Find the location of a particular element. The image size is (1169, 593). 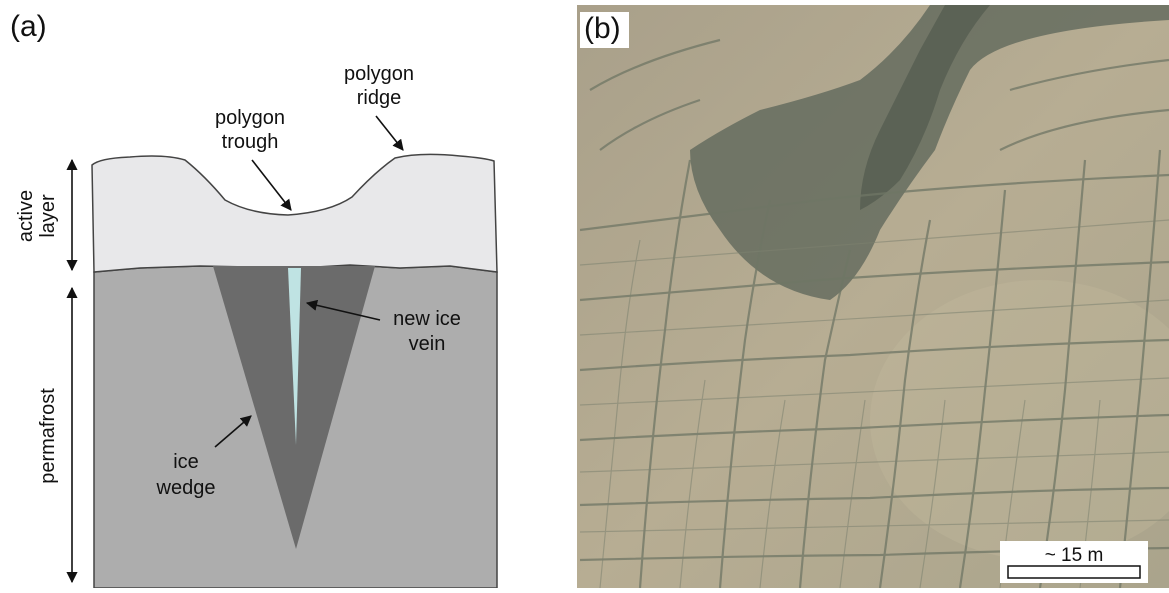

polygon-ridge-label-line1: polygon is located at coordinates (379, 74).